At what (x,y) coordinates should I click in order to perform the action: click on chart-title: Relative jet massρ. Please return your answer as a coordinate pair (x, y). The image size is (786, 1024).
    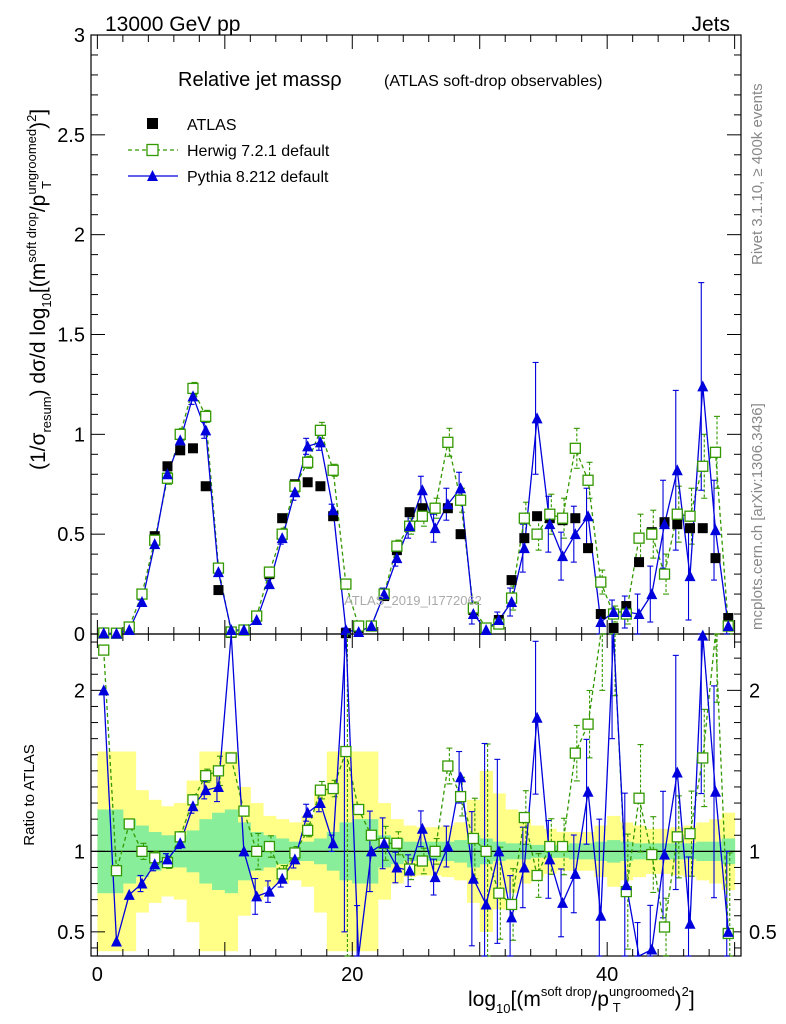
    Looking at the image, I should click on (260, 80).